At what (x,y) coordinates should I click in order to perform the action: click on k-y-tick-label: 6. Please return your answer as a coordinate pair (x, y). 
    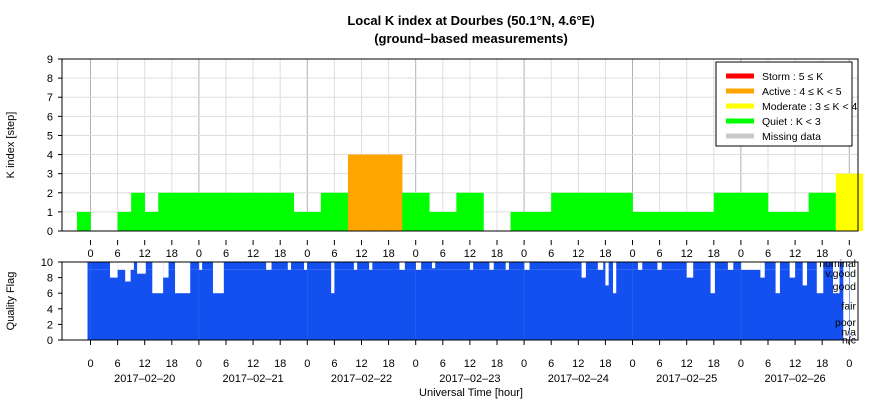
    Looking at the image, I should click on (50, 117).